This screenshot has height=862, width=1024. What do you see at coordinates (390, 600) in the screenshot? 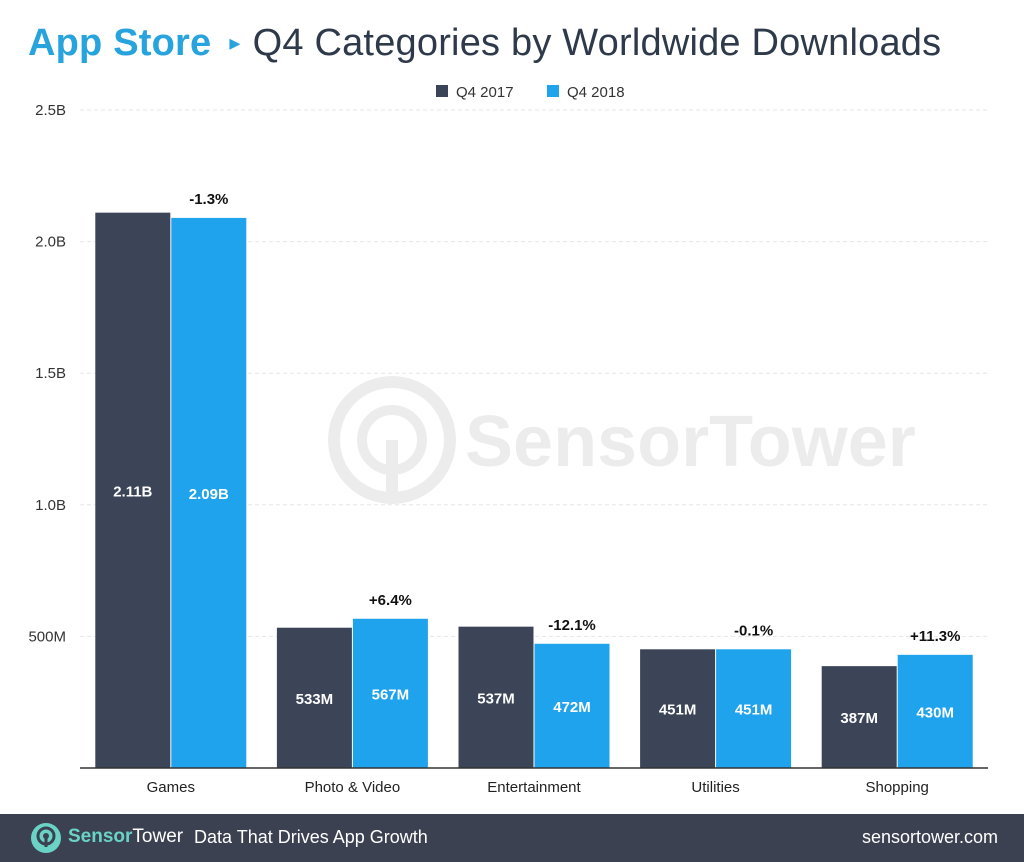
I see `change-label: +6.4%` at bounding box center [390, 600].